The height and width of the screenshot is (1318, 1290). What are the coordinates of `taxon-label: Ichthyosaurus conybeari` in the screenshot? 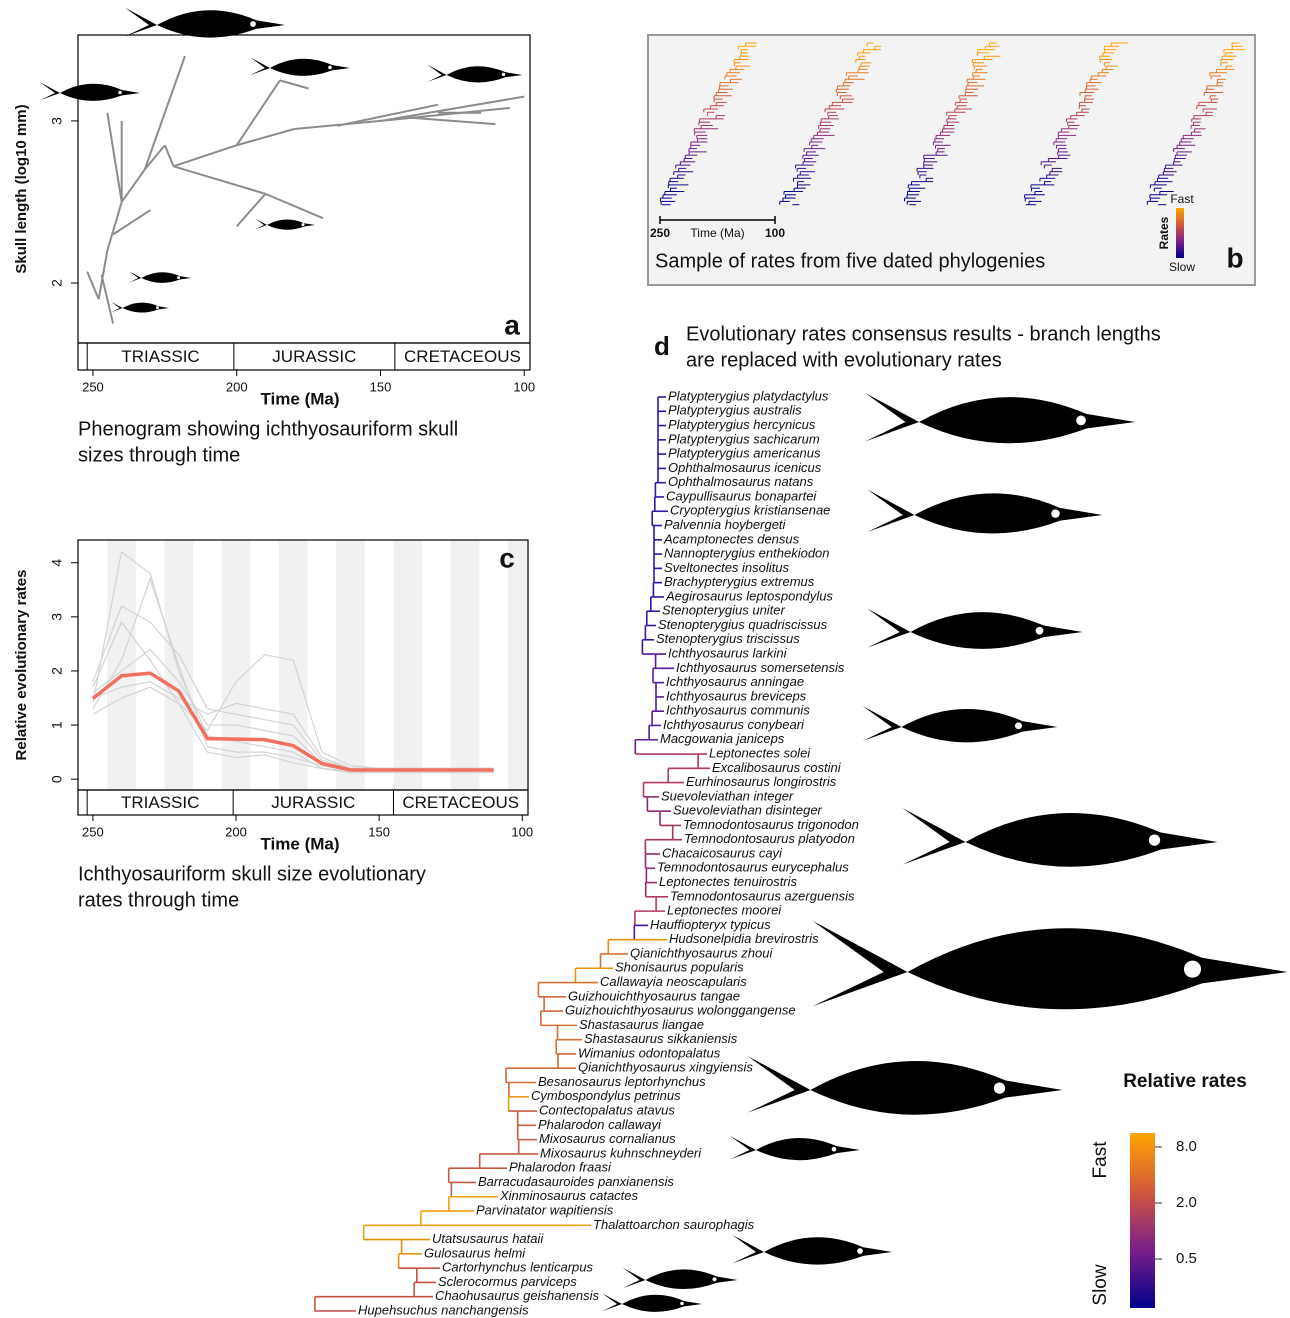 It's located at (734, 724).